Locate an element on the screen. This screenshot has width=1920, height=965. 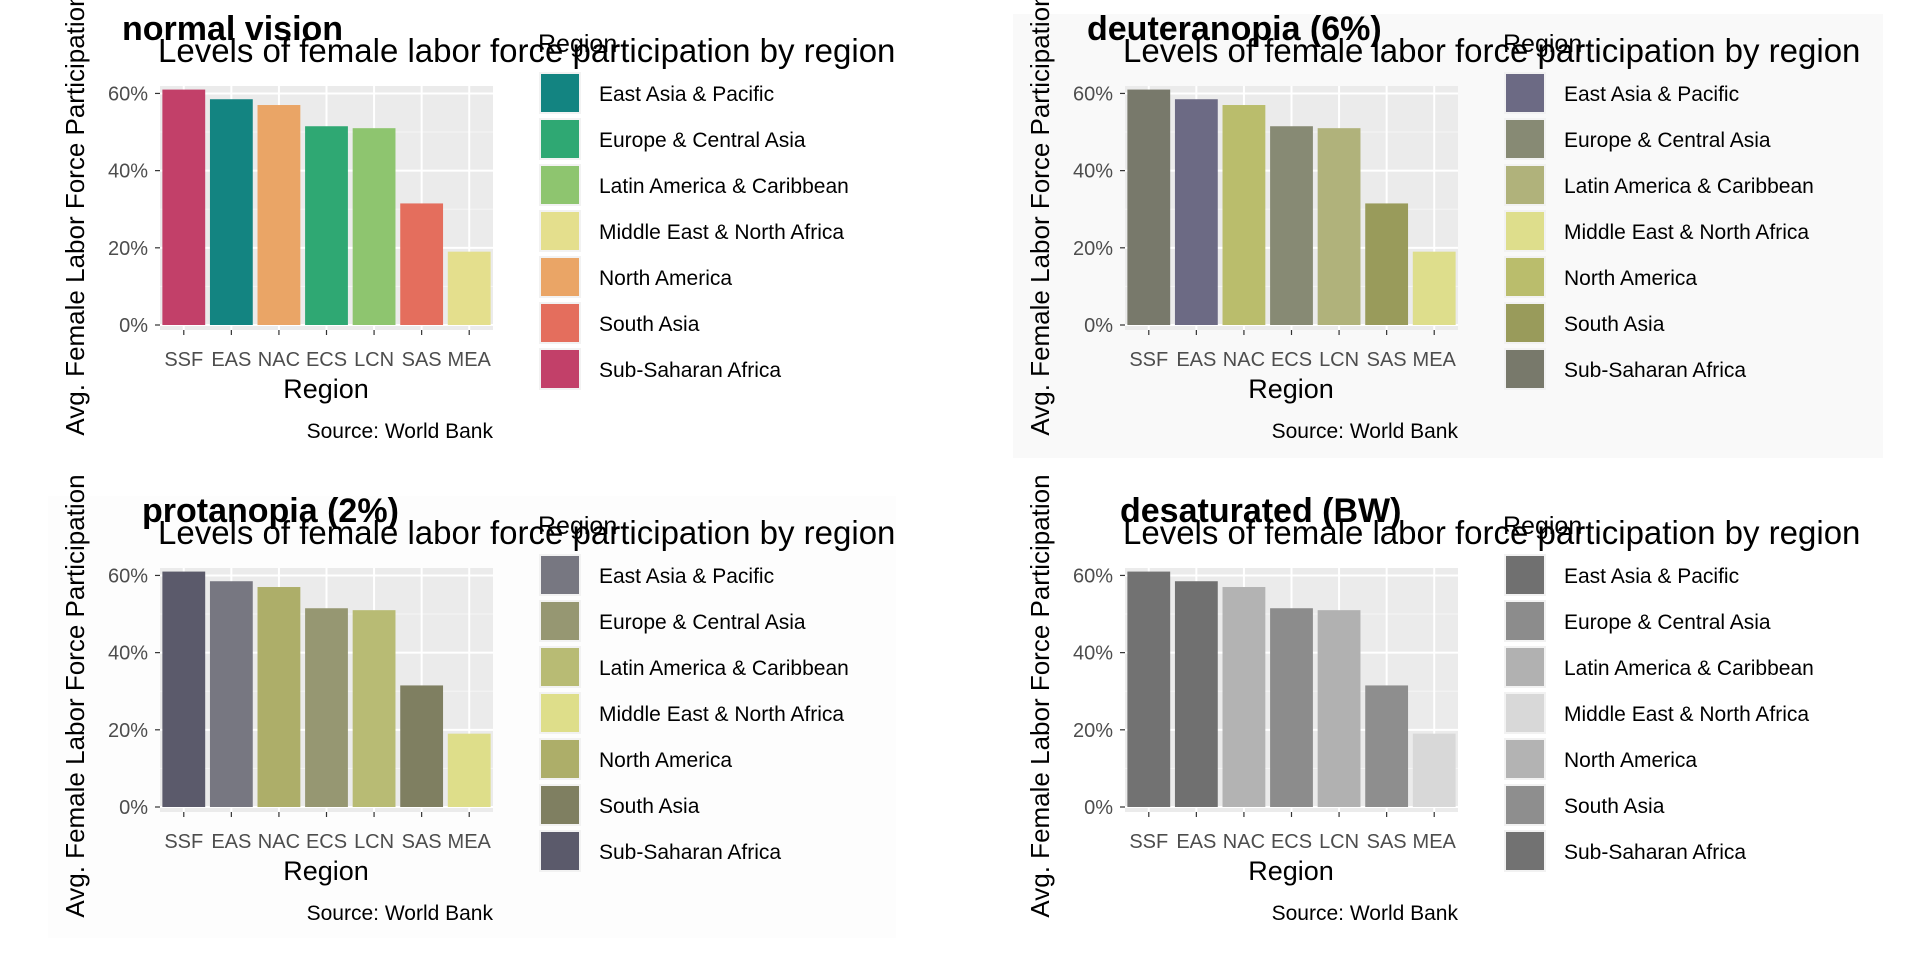
y-axis-title: Avg. Female Labor Force Participation is located at coordinates (75, 695).